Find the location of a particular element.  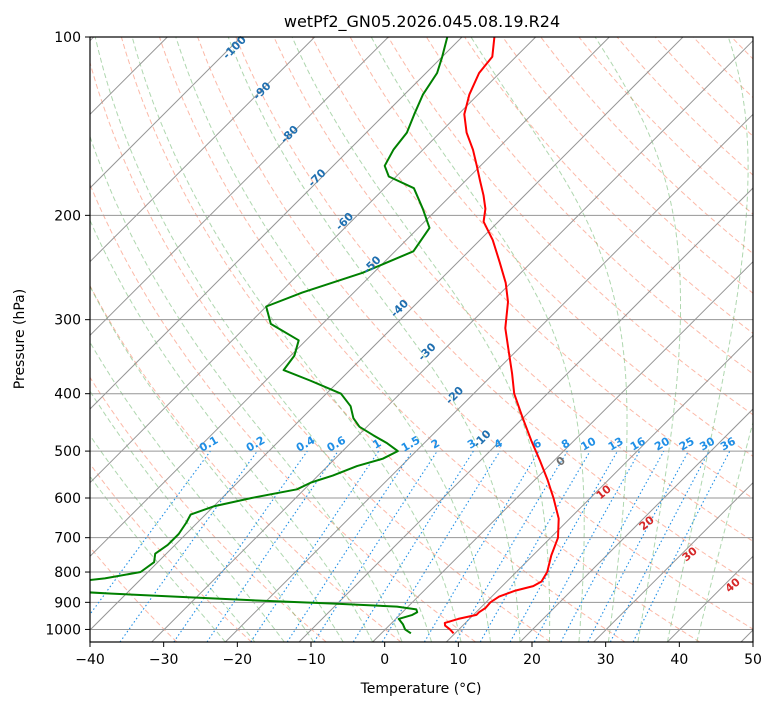

y-axis-label: Pressure (hPa) is located at coordinates (20, 339).